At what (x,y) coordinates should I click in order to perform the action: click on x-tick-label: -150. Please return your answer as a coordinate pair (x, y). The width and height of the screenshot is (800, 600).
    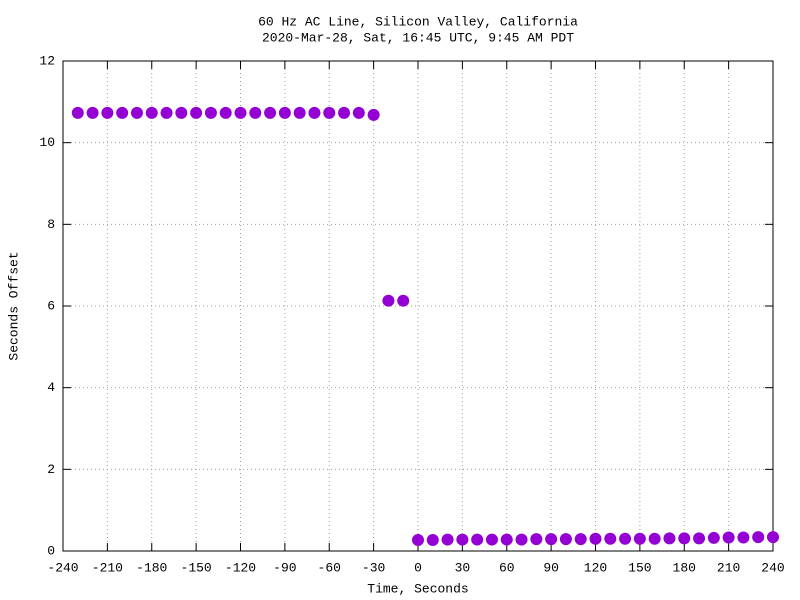
    Looking at the image, I should click on (196, 567).